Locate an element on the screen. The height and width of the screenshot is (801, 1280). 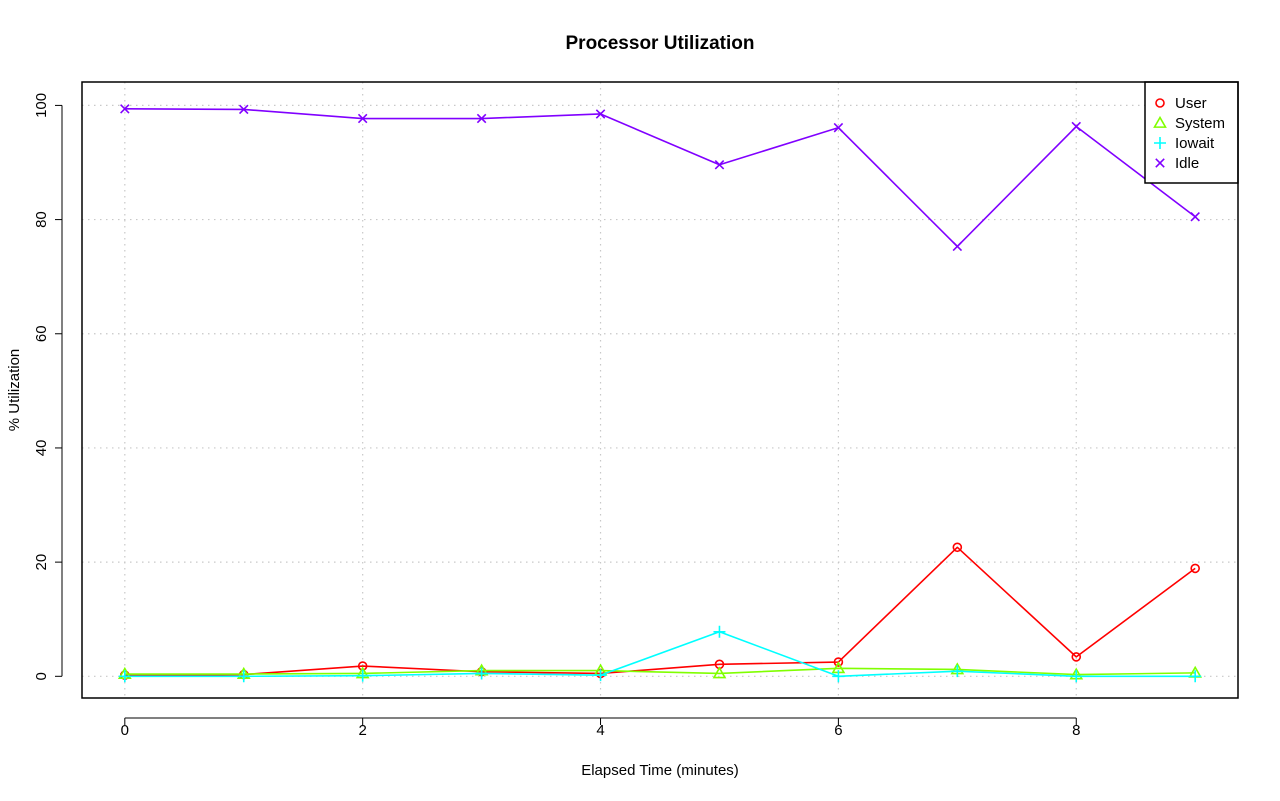
legend-marker-user is located at coordinates (1160, 103).